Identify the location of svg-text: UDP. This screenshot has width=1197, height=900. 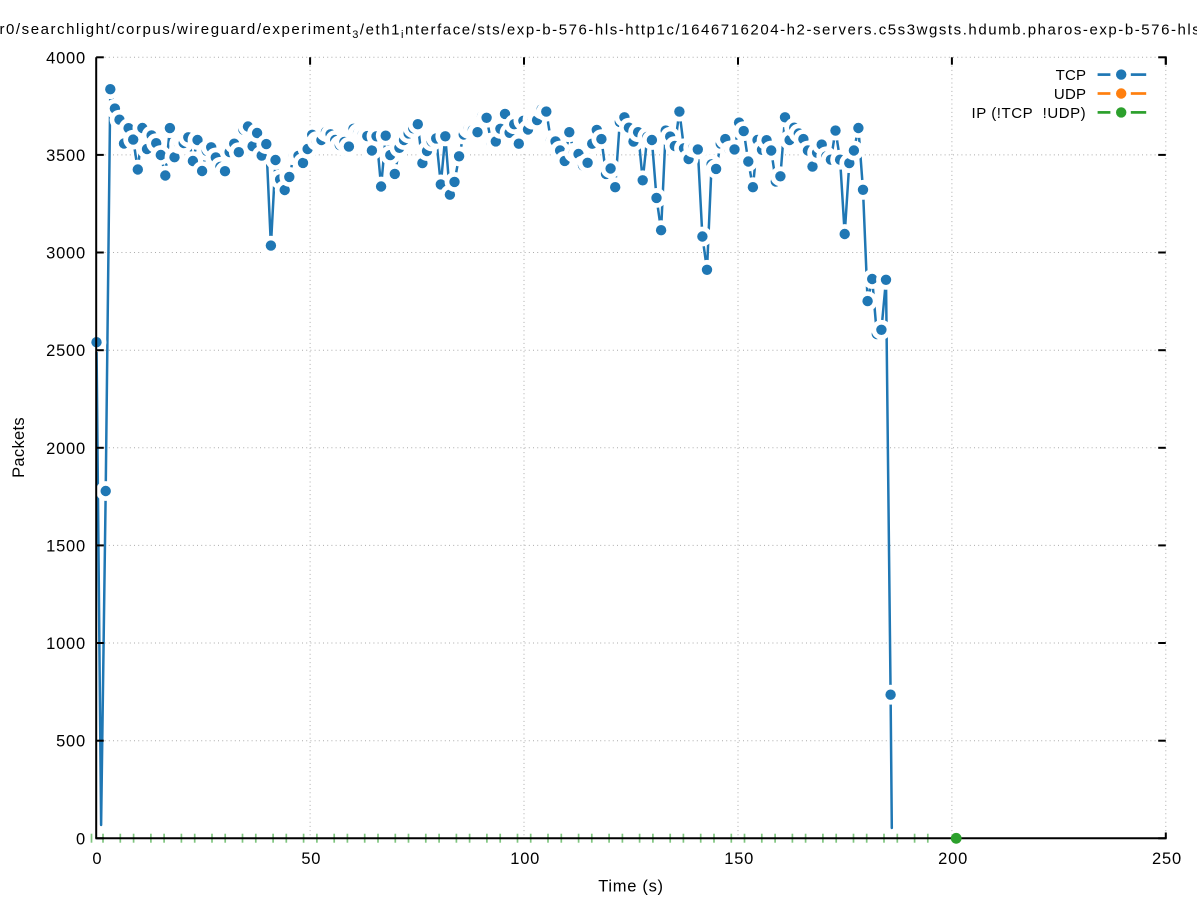
(1070, 94).